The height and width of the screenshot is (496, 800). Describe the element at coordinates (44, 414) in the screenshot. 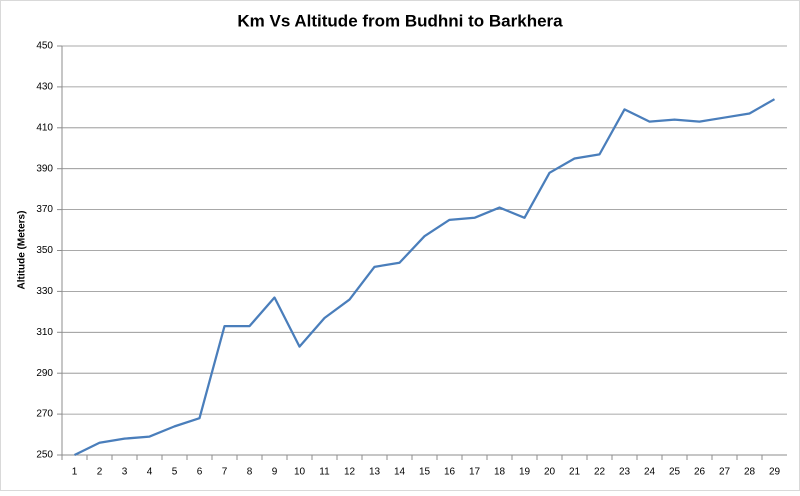

I see `y-tick-label: 270` at that location.